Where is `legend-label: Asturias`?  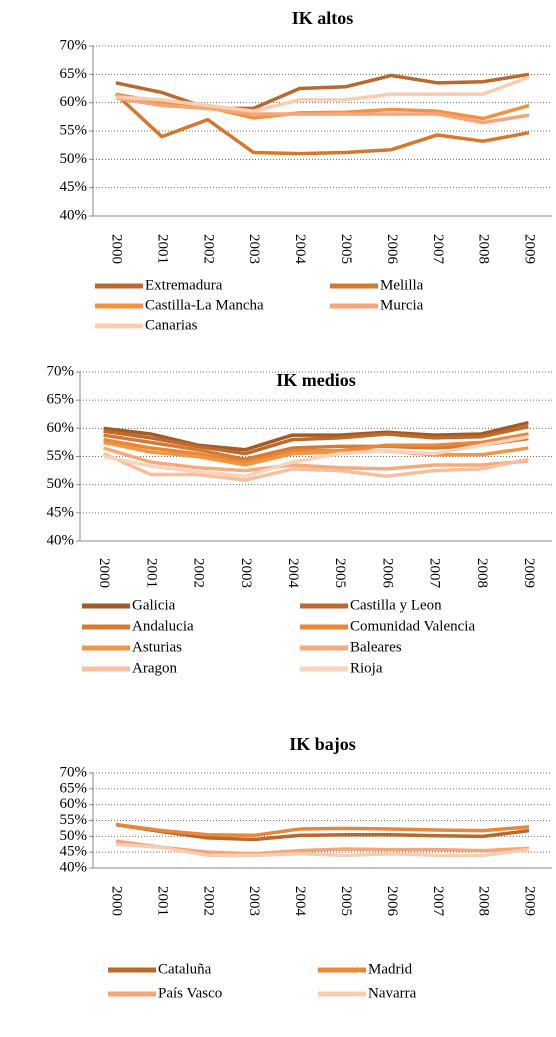
legend-label: Asturias is located at coordinates (157, 647).